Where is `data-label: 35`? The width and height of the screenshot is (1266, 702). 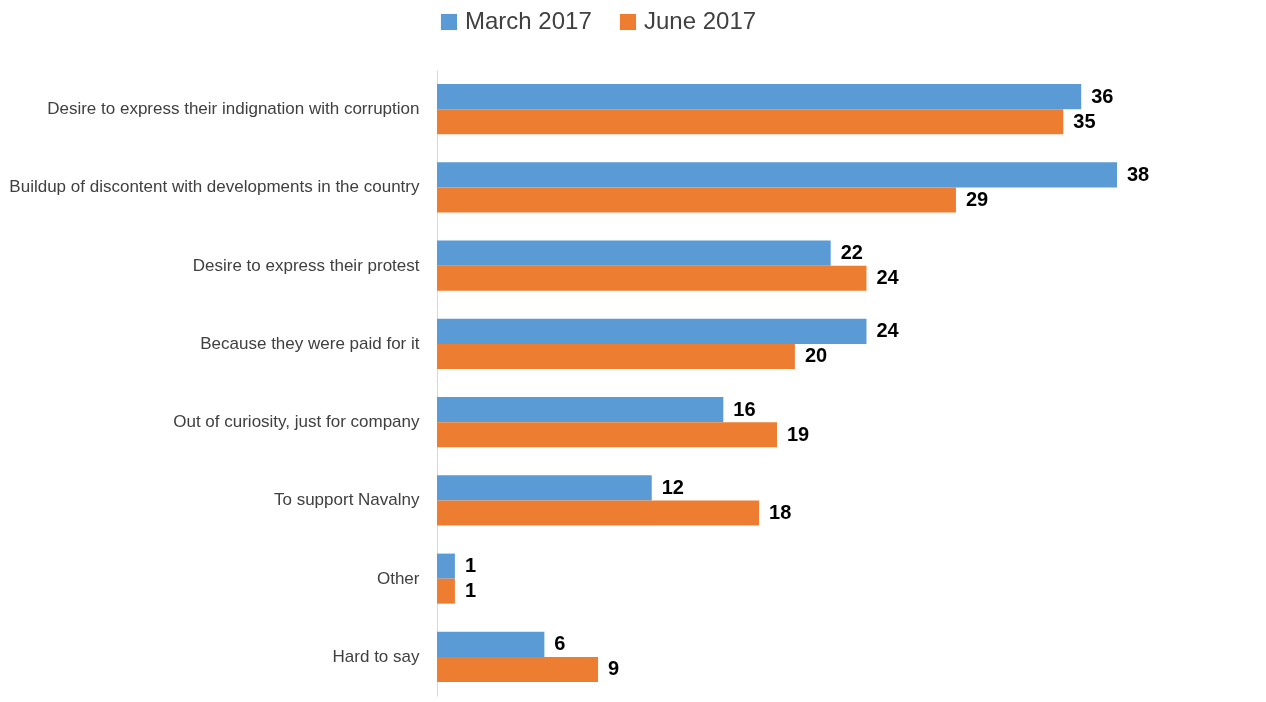
data-label: 35 is located at coordinates (1084, 120).